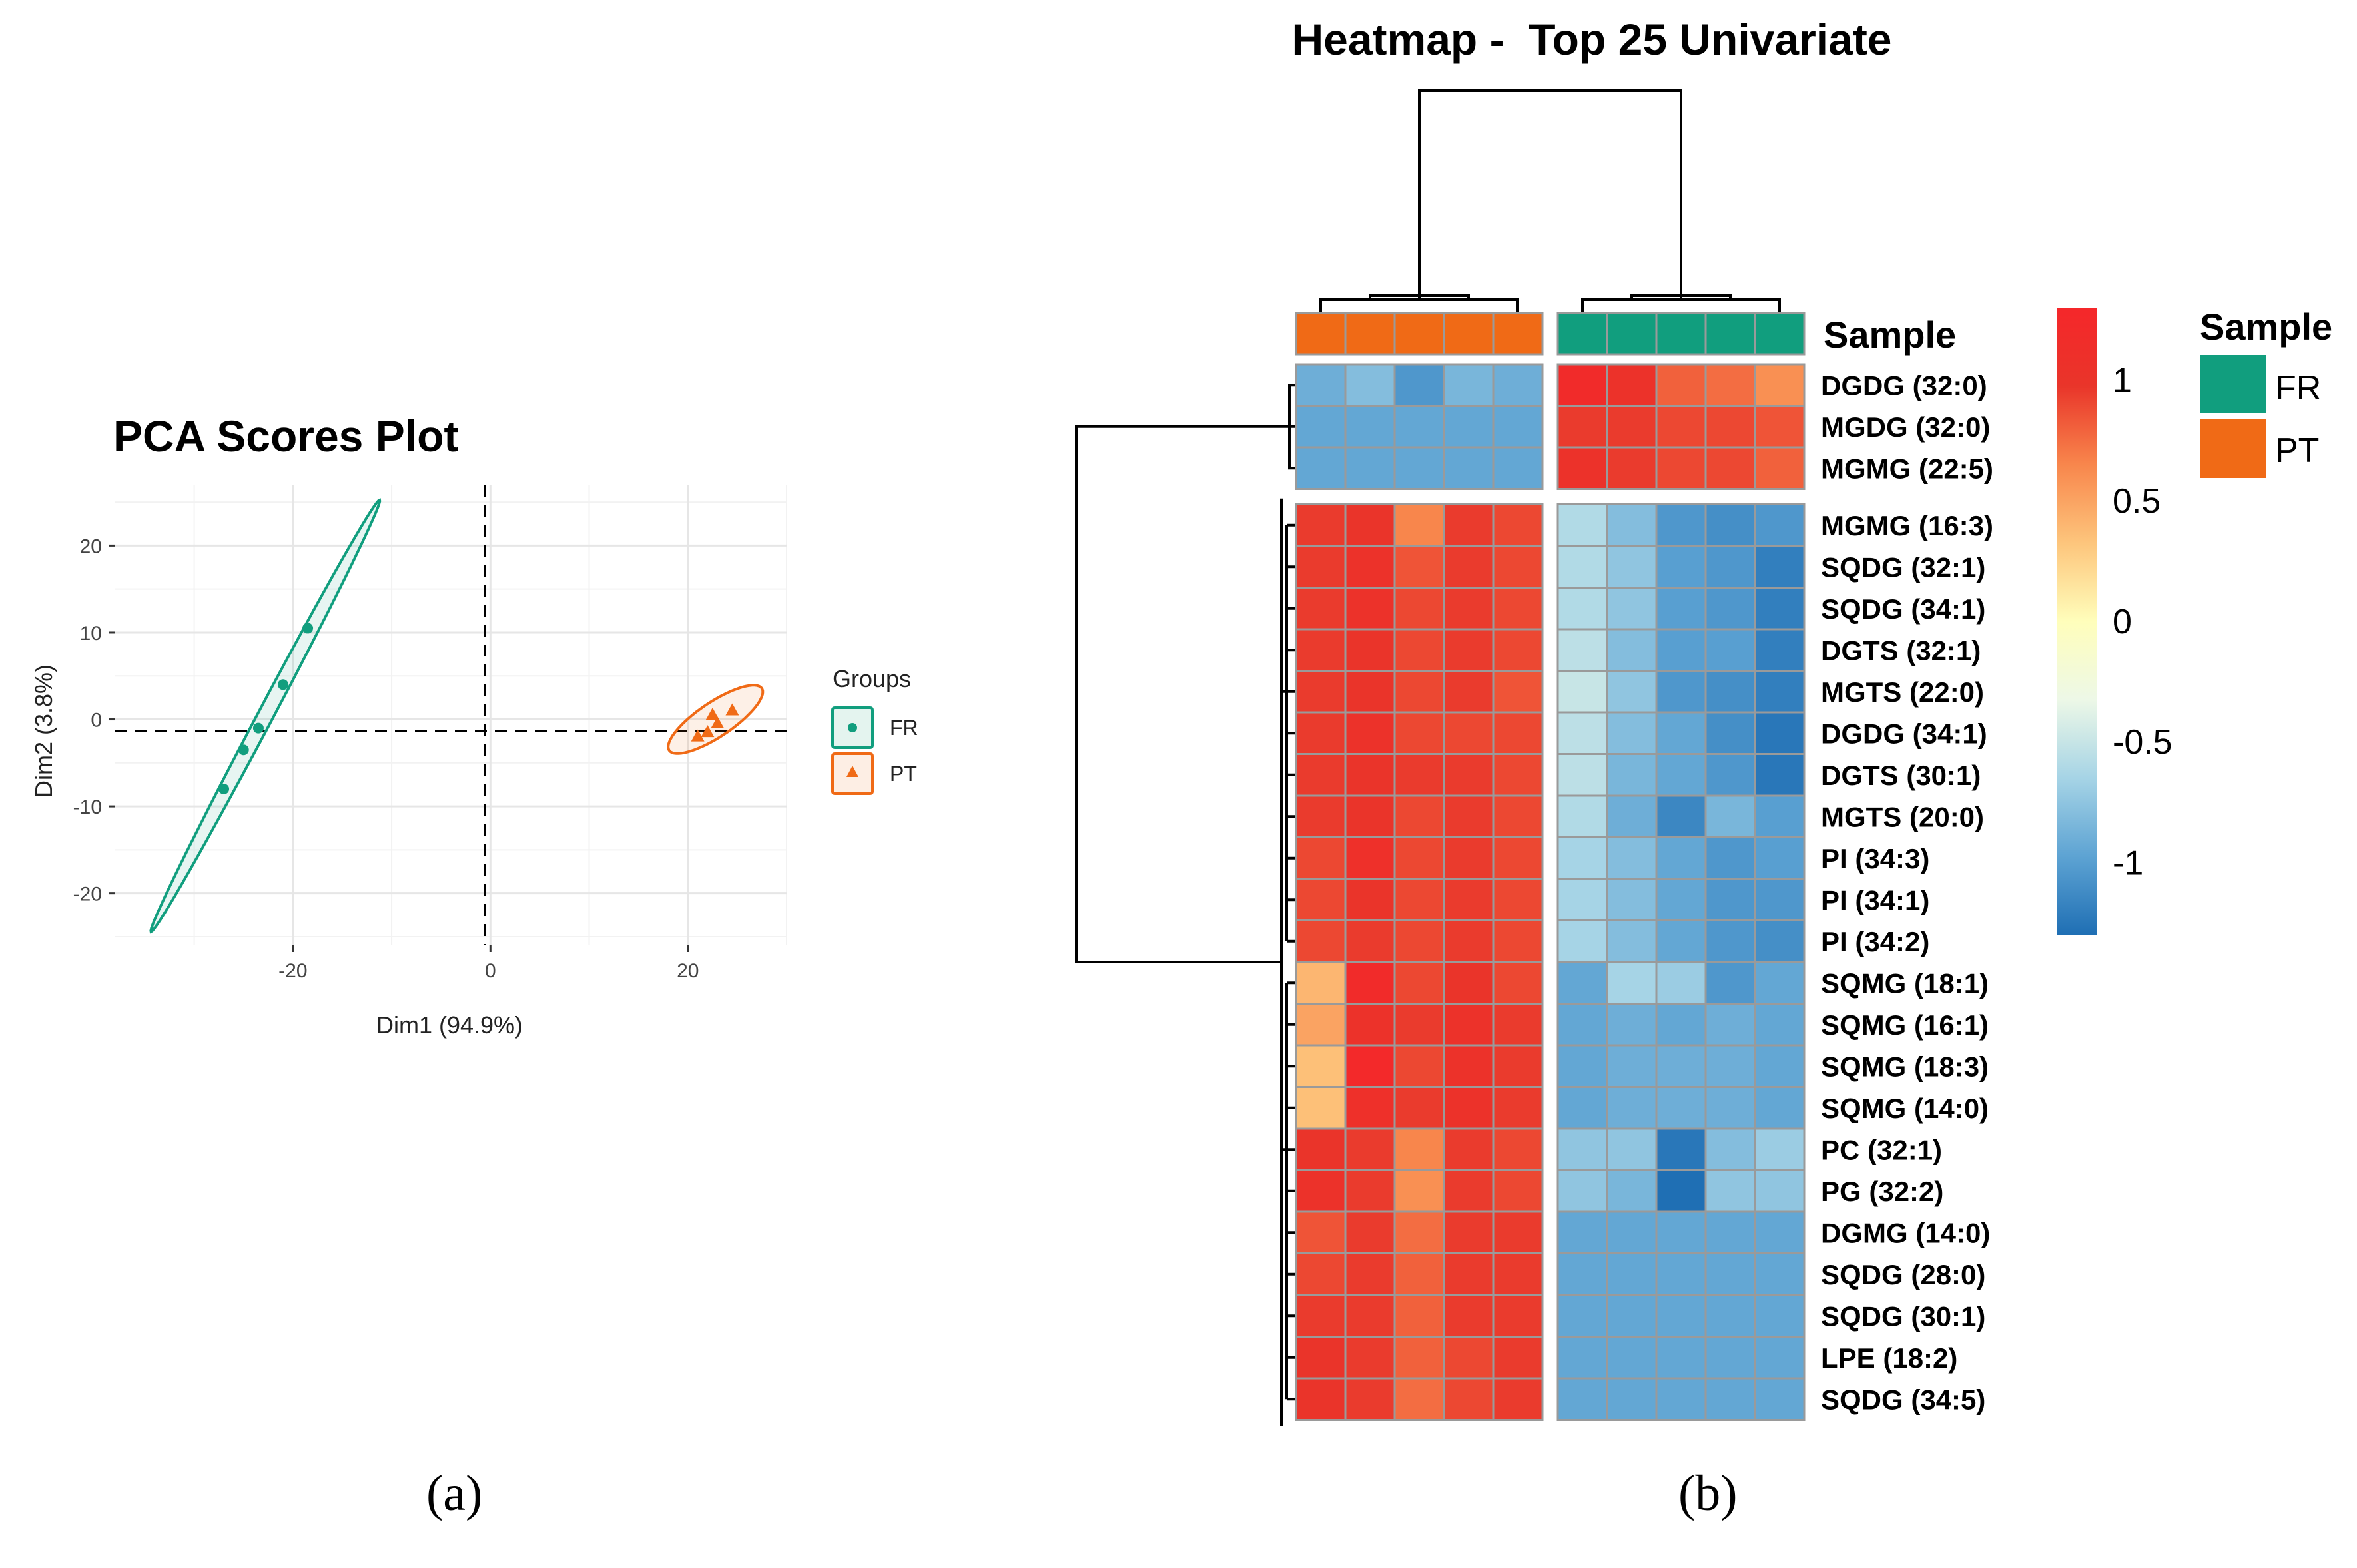 The height and width of the screenshot is (1568, 2357). I want to click on heatmap-row-label: PI (34:2), so click(1875, 941).